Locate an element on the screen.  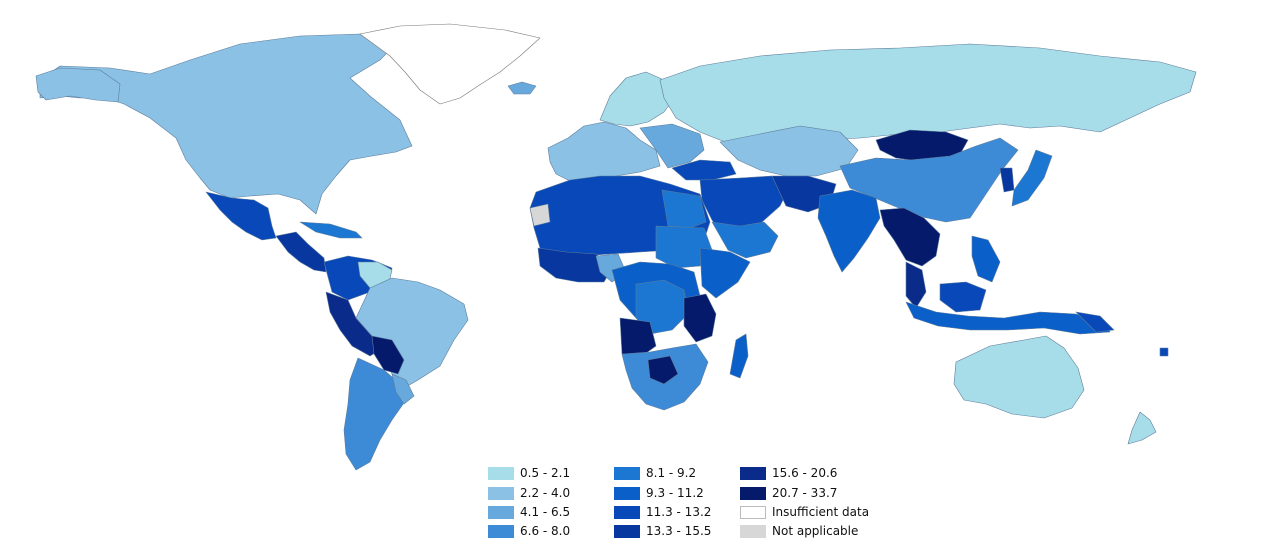
region-japan is located at coordinates (1032, 178).